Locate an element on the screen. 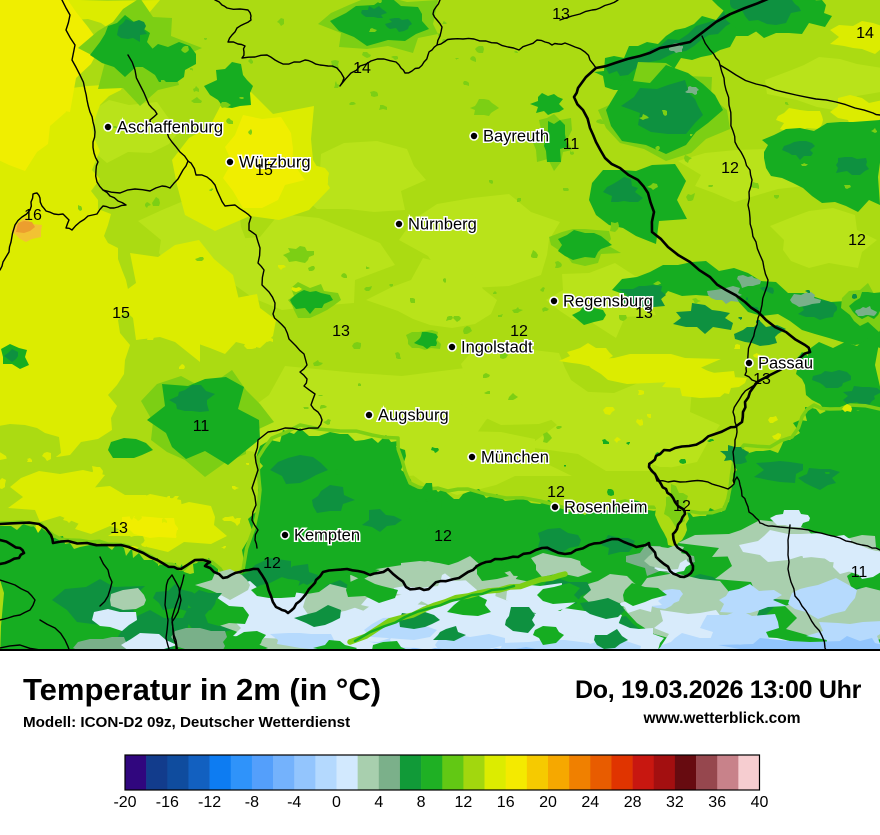 The width and height of the screenshot is (880, 835). svg-text: 40 is located at coordinates (760, 802).